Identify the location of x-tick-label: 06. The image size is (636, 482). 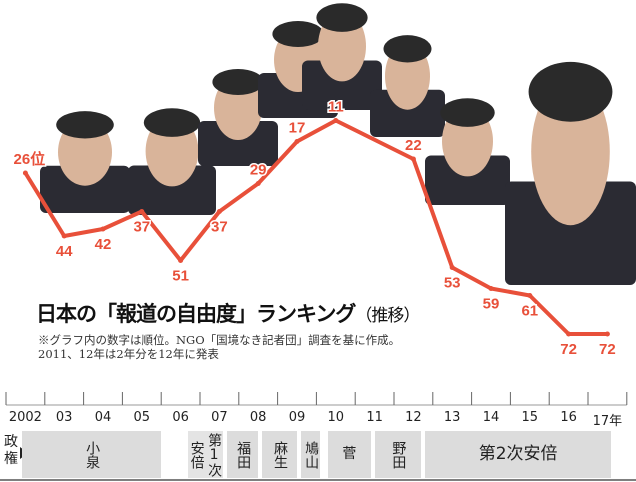
(180, 417).